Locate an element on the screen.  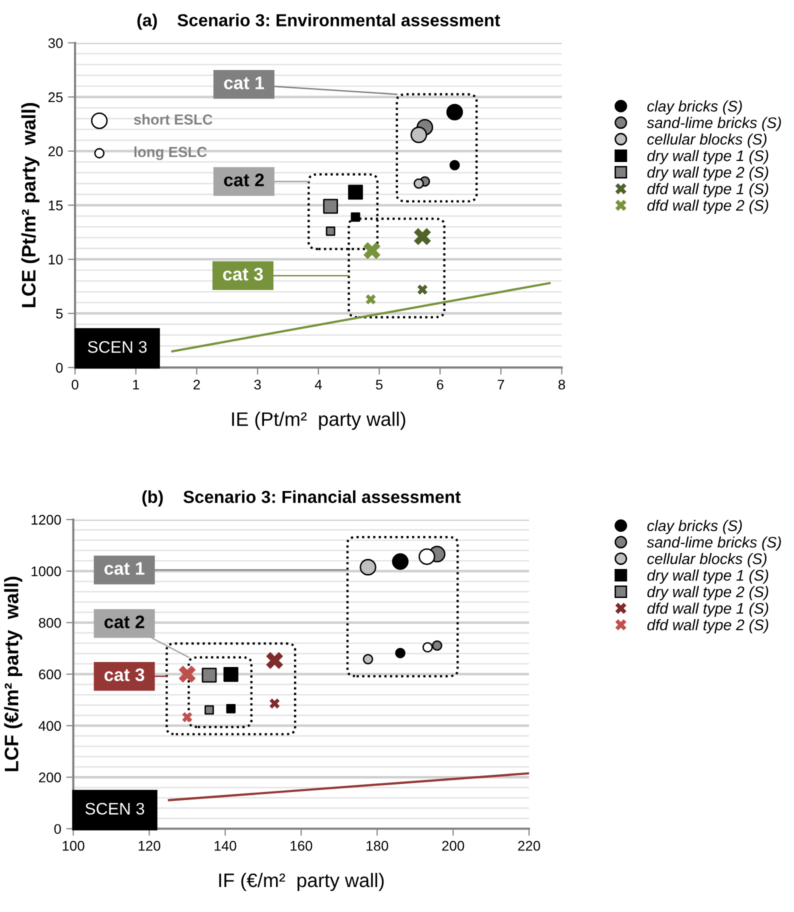
x-tick-label: 120 is located at coordinates (149, 845).